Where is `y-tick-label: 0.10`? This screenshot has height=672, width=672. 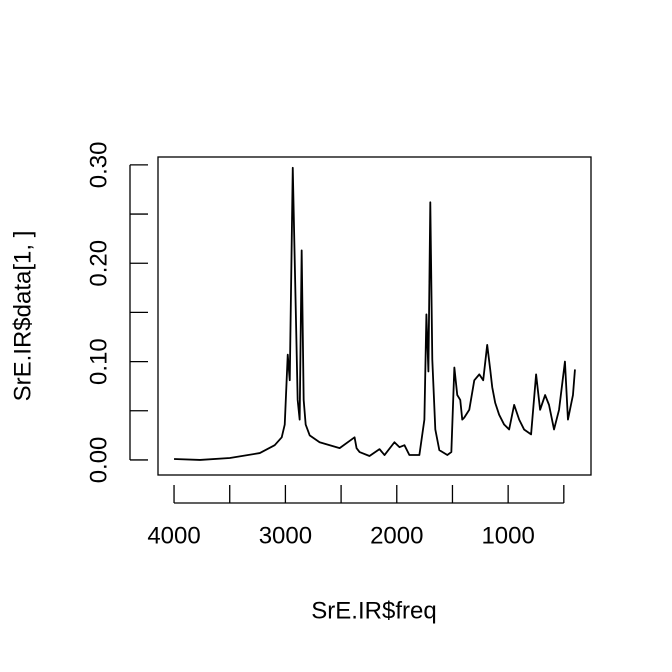
y-tick-label: 0.10 is located at coordinates (98, 361).